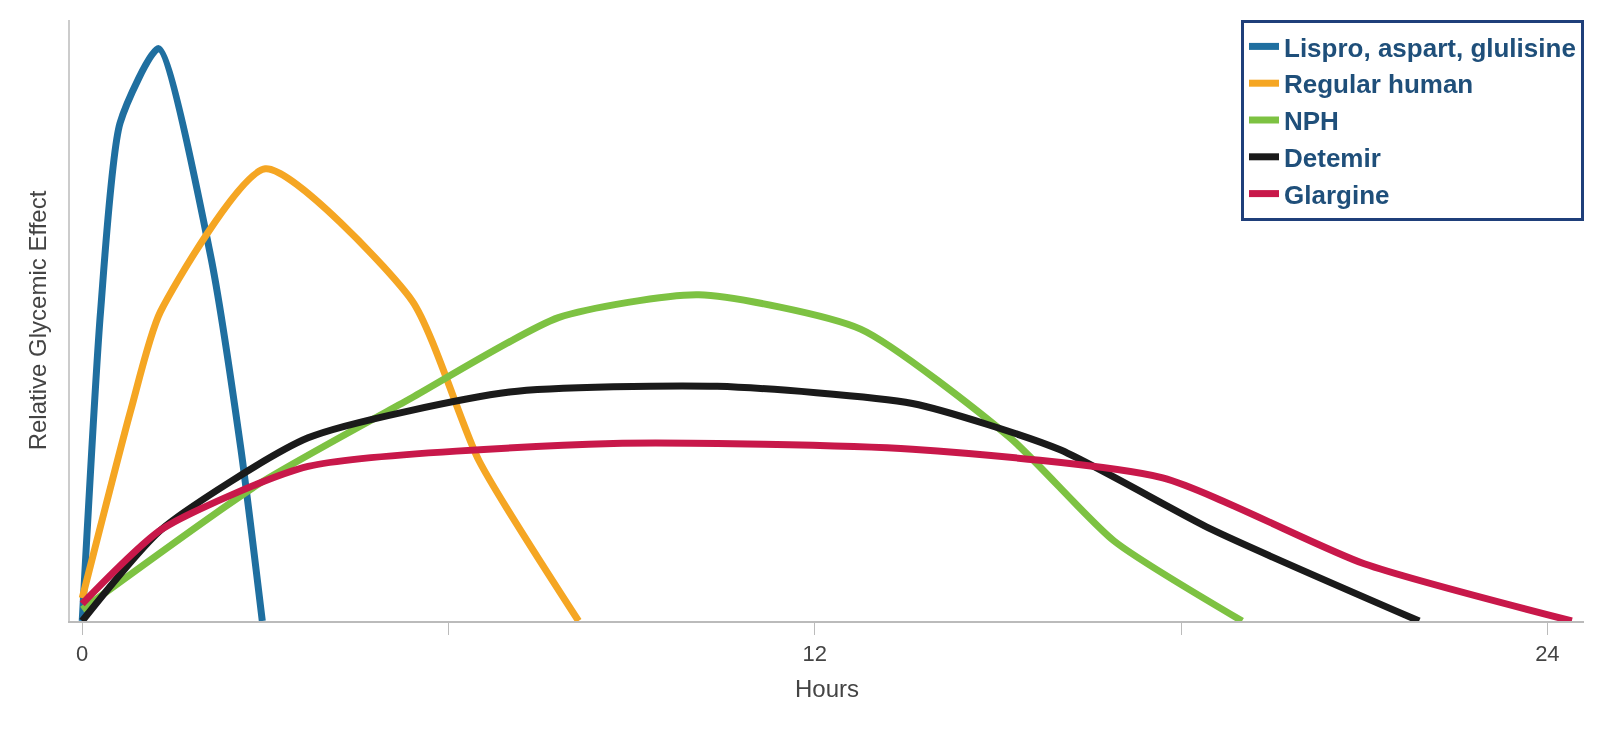 The width and height of the screenshot is (1624, 731). I want to click on x-tick-label: 0, so click(82, 654).